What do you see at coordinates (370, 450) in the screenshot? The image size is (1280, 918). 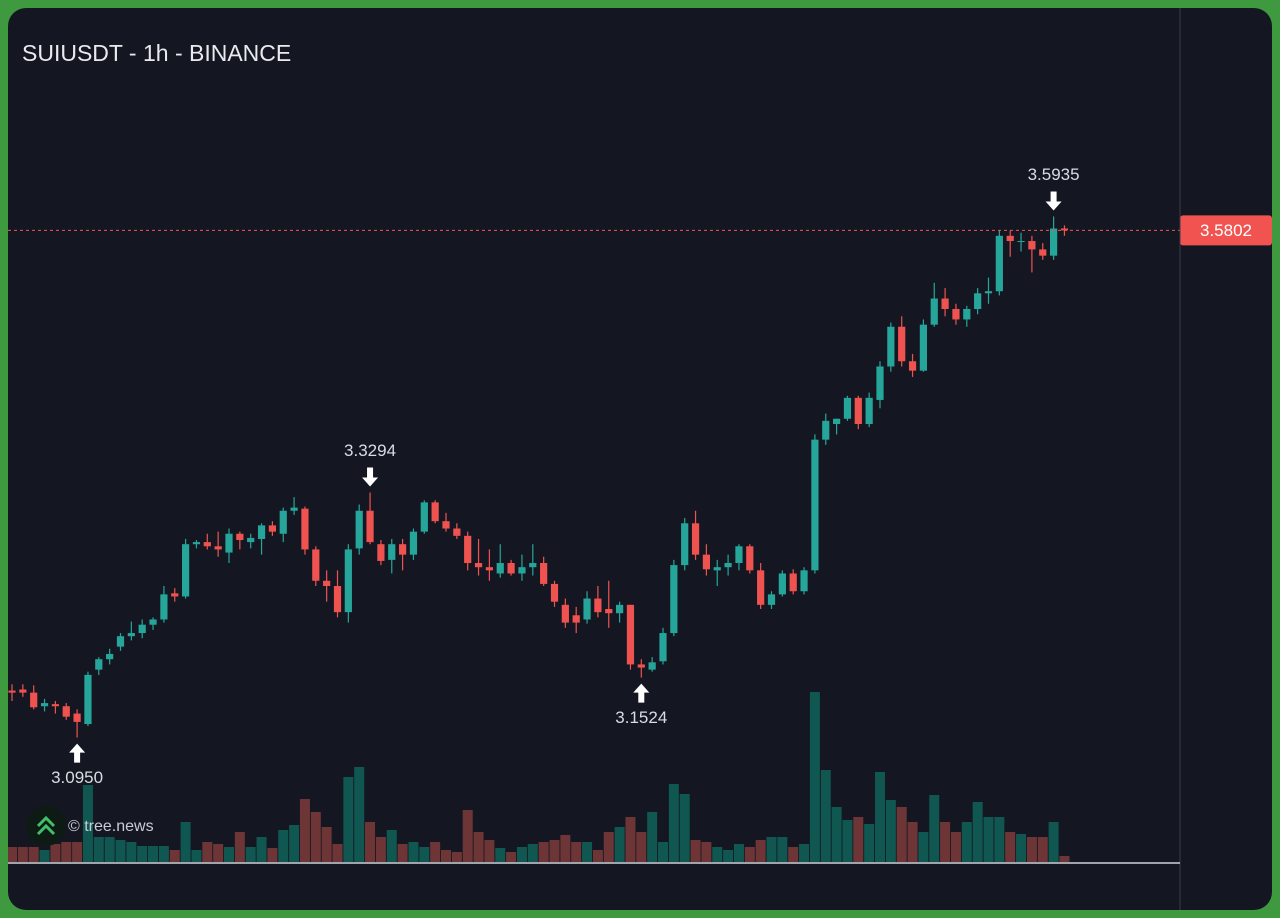 I see `annotation-label: 3.3294` at bounding box center [370, 450].